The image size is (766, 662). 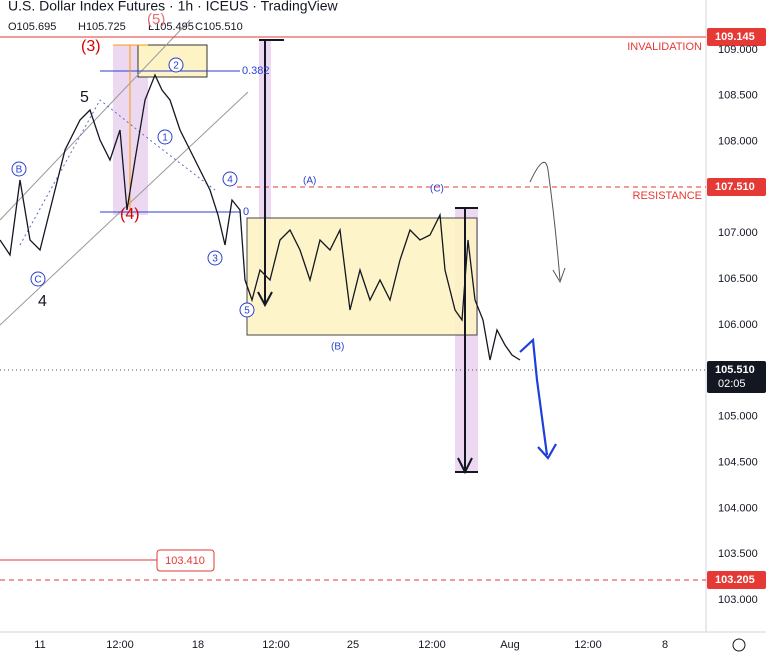 I want to click on wave-label: (4), so click(x=130, y=214).